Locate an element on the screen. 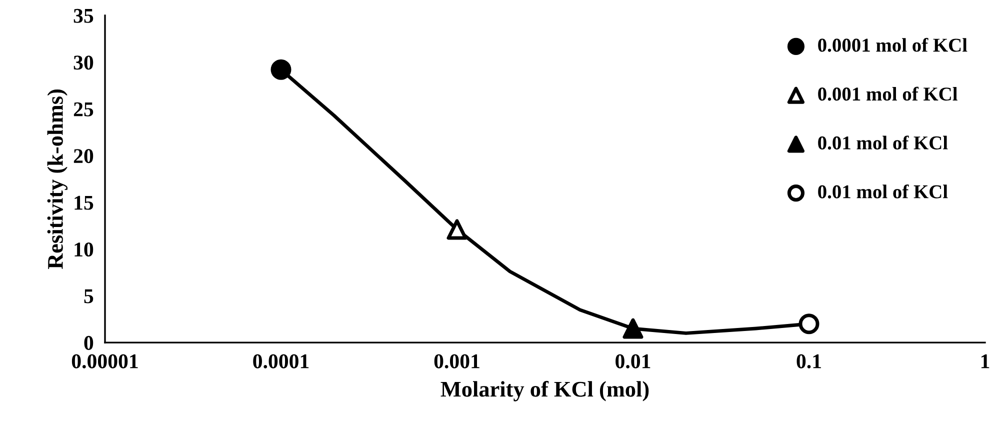  y-tick-label: 5 is located at coordinates (89, 296).